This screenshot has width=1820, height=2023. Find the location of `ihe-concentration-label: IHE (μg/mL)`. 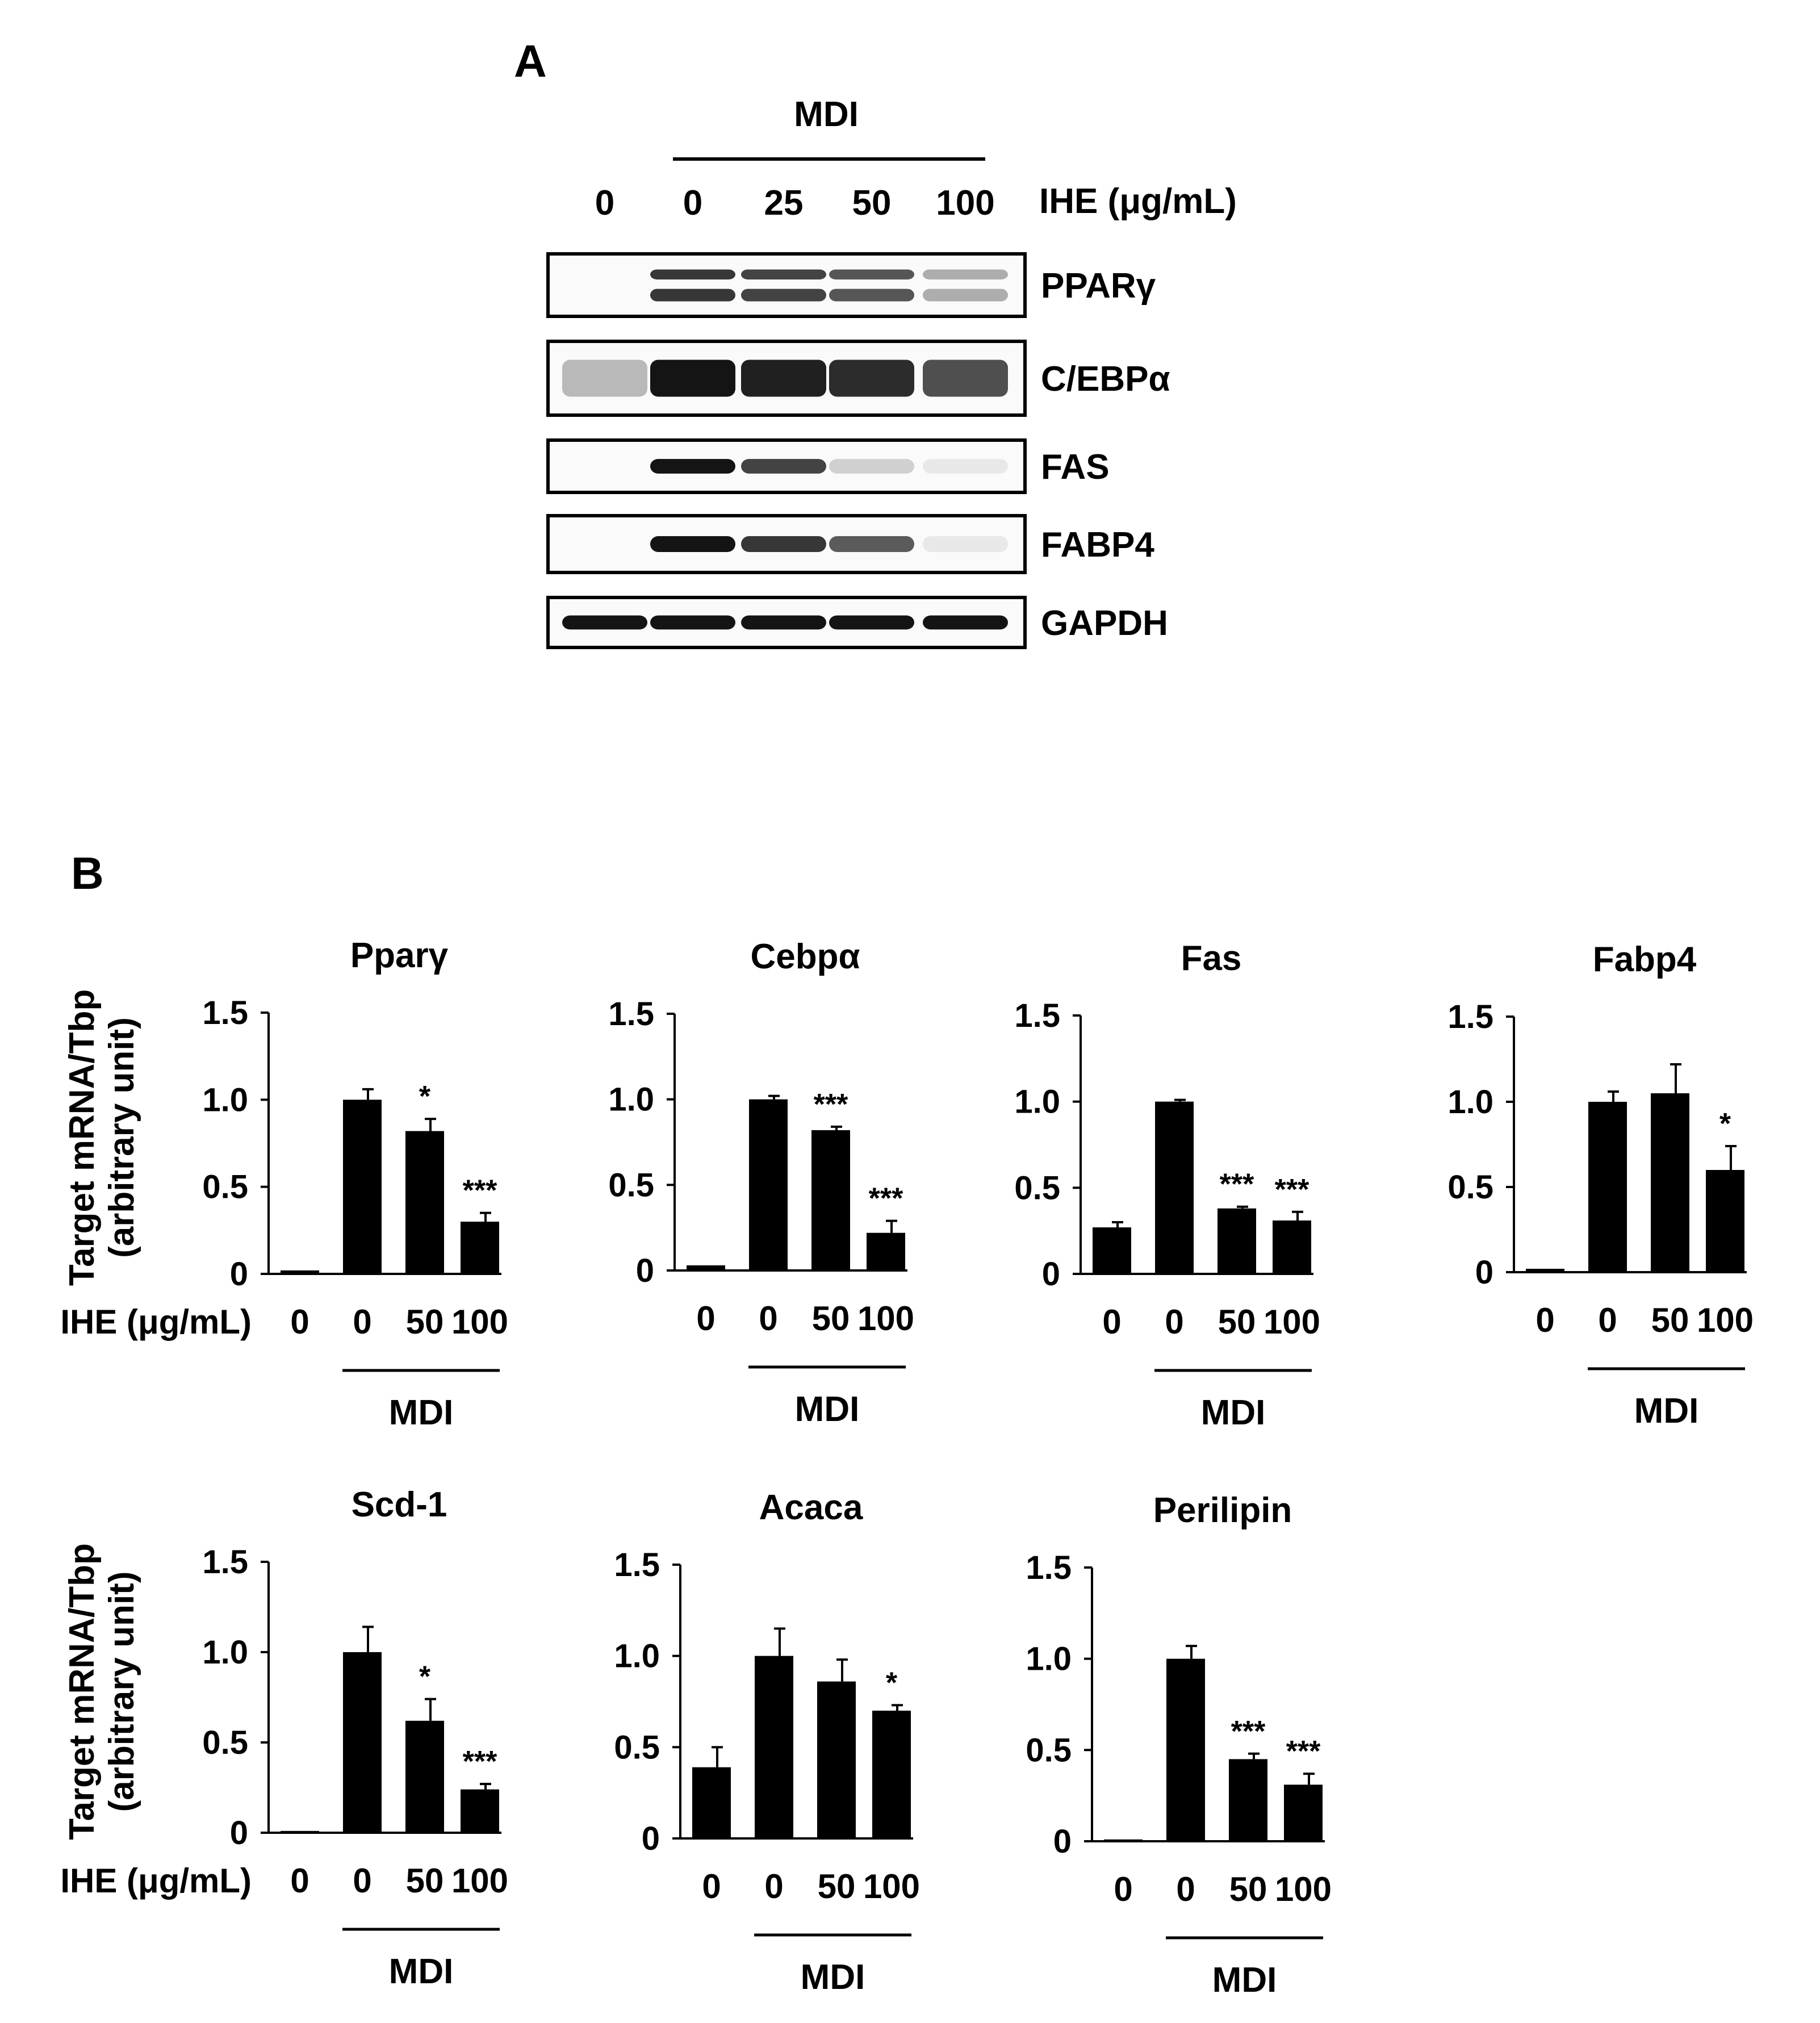

ihe-concentration-label: IHE (μg/mL) is located at coordinates (156, 1322).